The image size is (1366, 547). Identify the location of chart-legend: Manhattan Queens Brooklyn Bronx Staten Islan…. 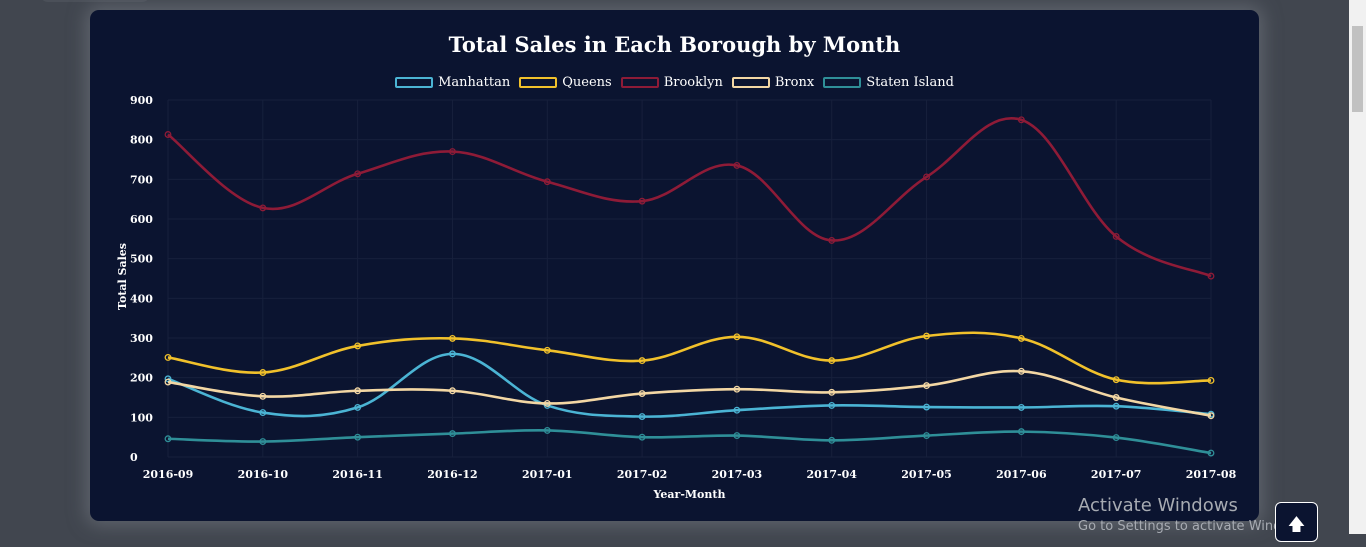
(674, 82).